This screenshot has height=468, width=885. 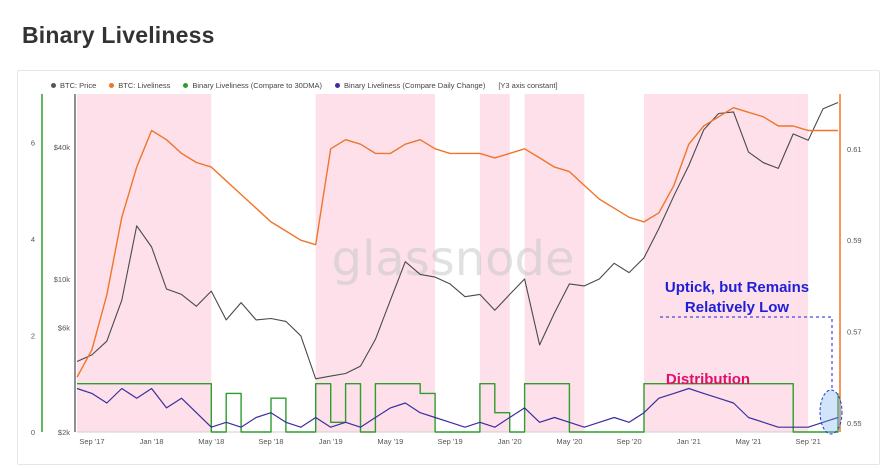 What do you see at coordinates (831, 412) in the screenshot?
I see `annotation-uptick-ellipse` at bounding box center [831, 412].